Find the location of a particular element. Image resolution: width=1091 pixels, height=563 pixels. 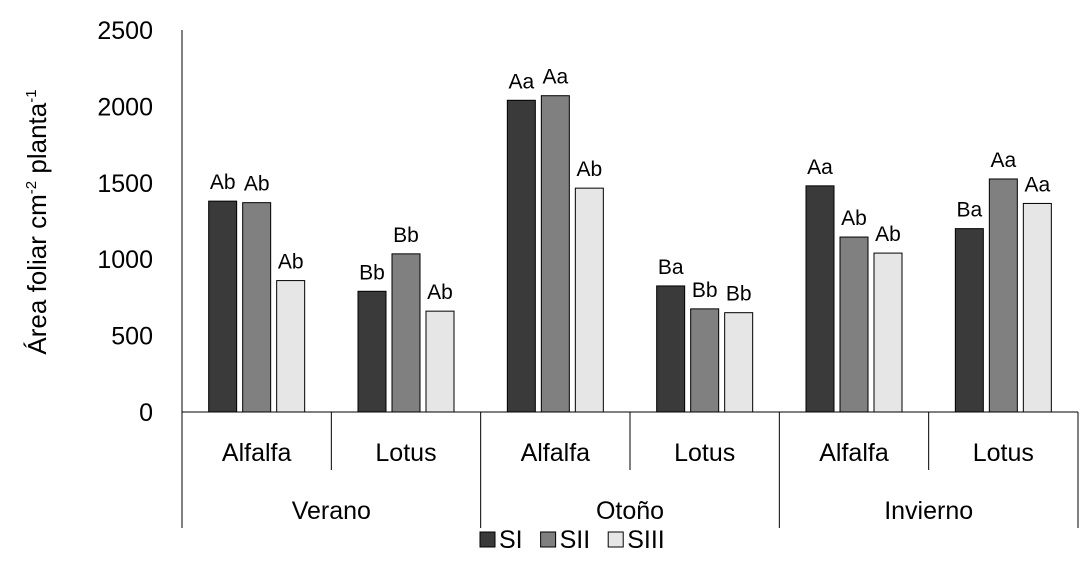

legend-label-sii: SII is located at coordinates (575, 540).